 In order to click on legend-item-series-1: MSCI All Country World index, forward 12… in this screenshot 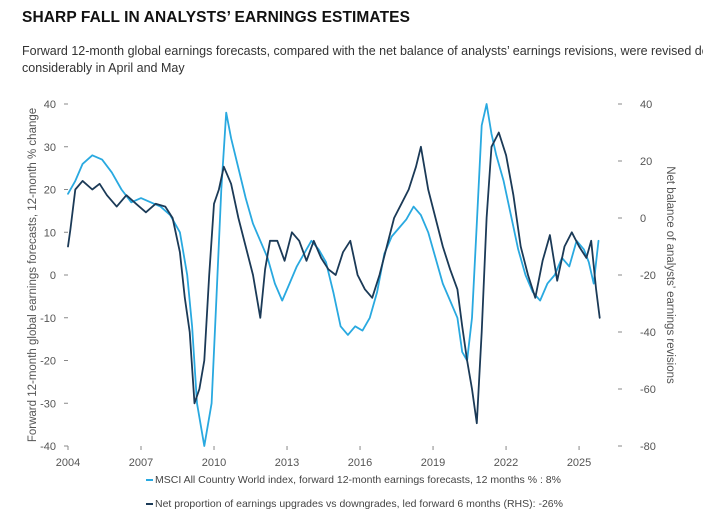, I will do `click(353, 480)`.